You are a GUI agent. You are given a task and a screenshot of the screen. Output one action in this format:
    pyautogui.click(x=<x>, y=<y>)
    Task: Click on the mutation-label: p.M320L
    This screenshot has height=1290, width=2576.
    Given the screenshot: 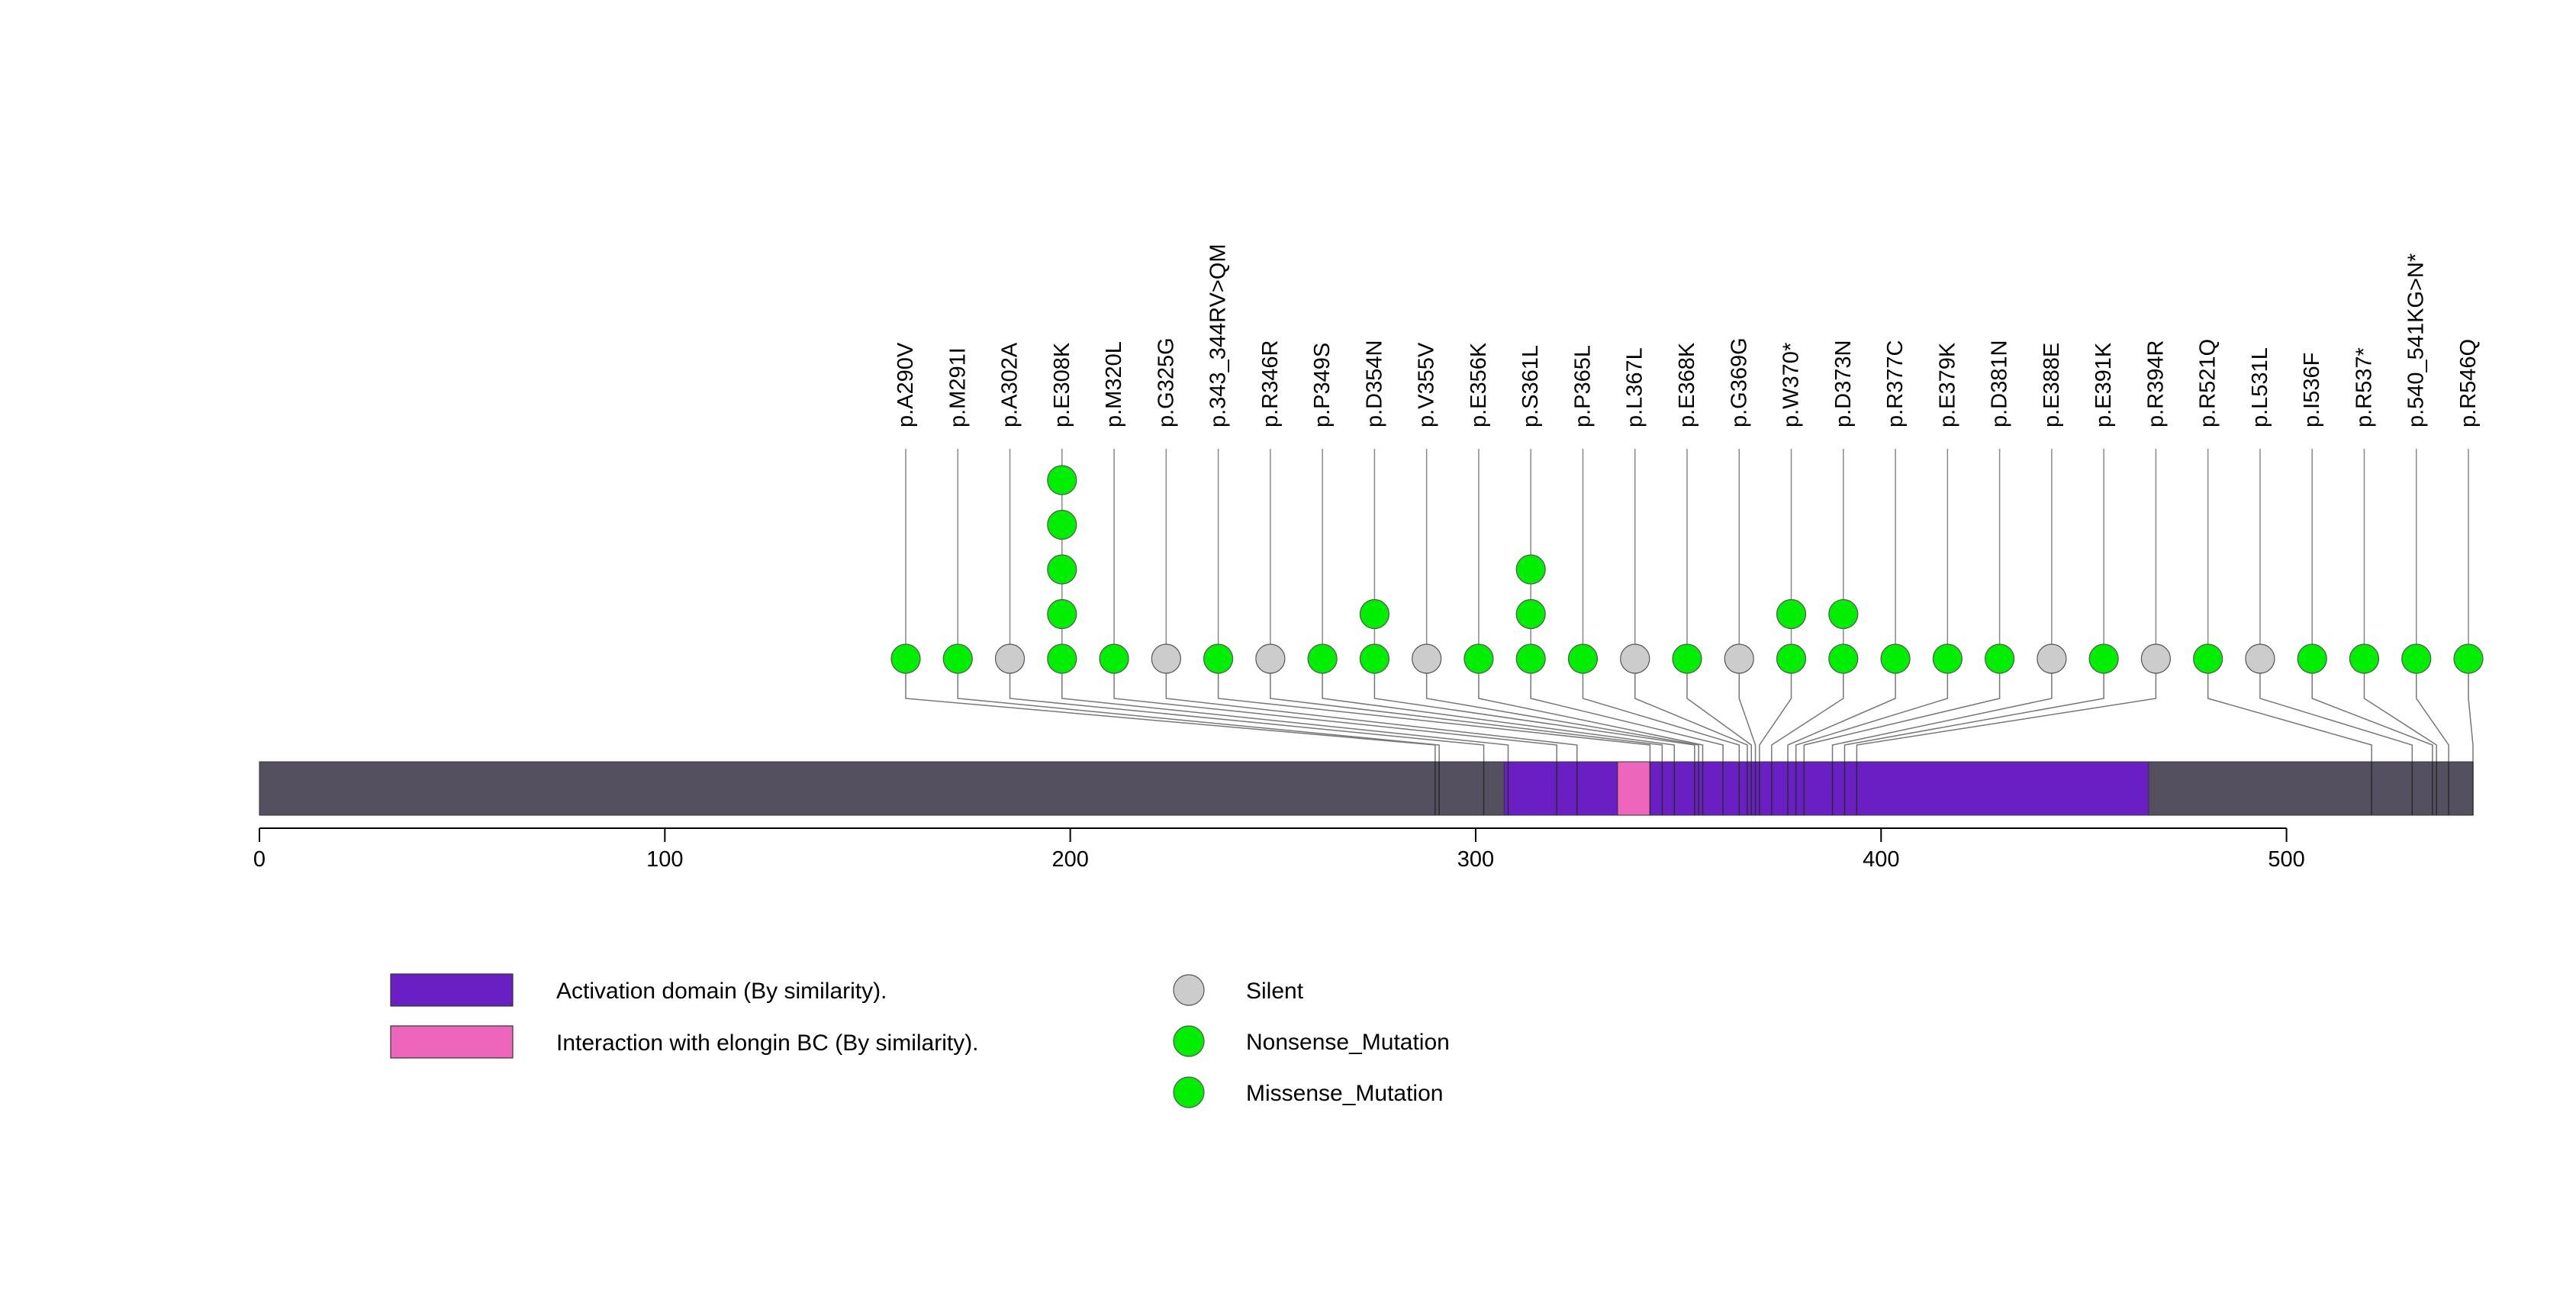 What is the action you would take?
    pyautogui.click(x=1114, y=384)
    